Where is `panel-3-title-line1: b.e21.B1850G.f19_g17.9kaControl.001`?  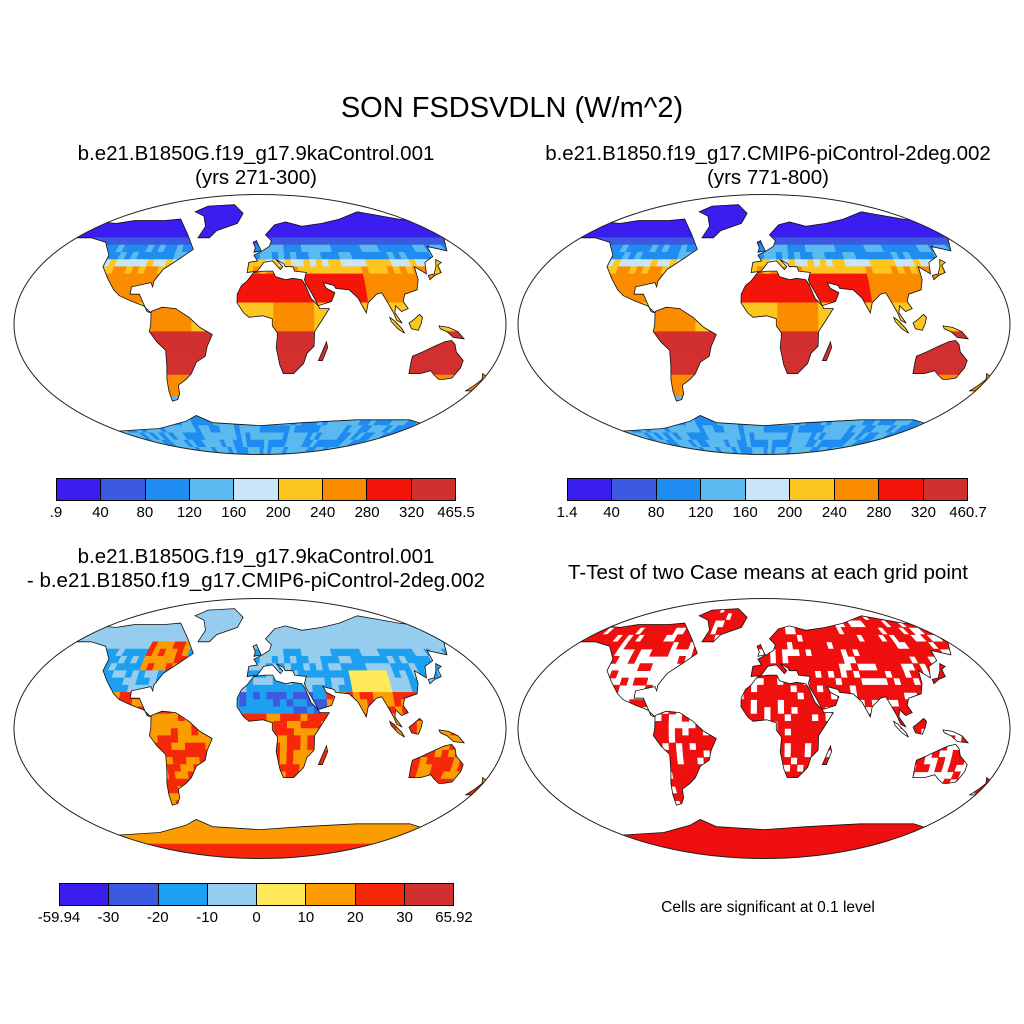
panel-3-title-line1: b.e21.B1850G.f19_g17.9kaControl.001 is located at coordinates (256, 556).